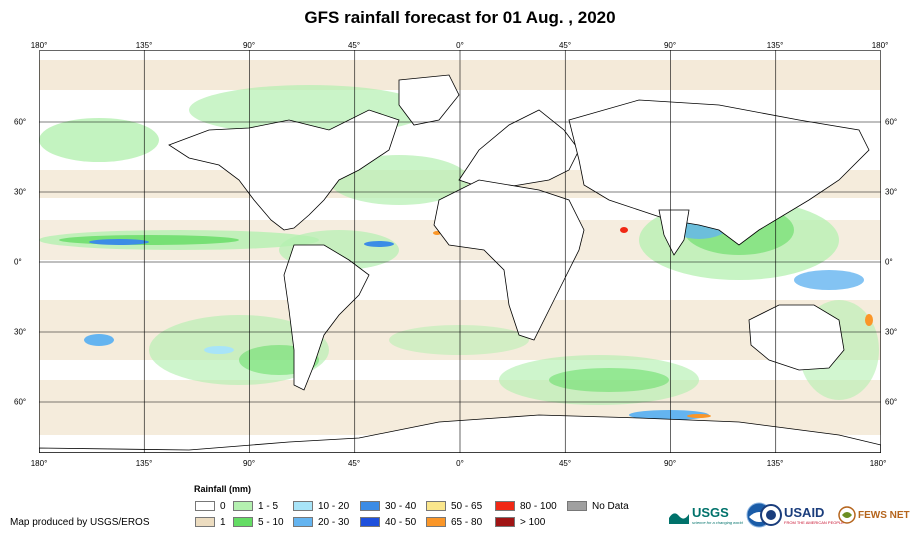 This screenshot has width=920, height=539. I want to click on fews-net-globe-icon, so click(847, 515).